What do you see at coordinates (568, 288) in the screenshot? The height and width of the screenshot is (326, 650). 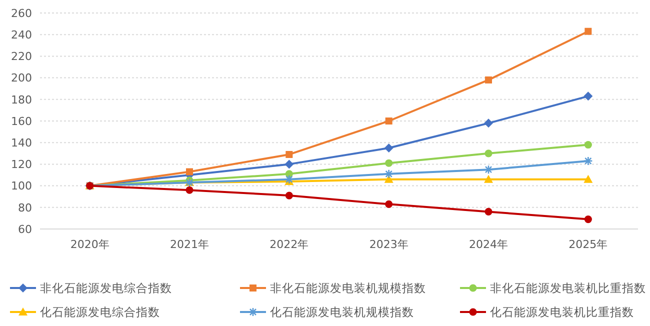 I see `legend-label: 非化石能源发电装机比重指数` at bounding box center [568, 288].